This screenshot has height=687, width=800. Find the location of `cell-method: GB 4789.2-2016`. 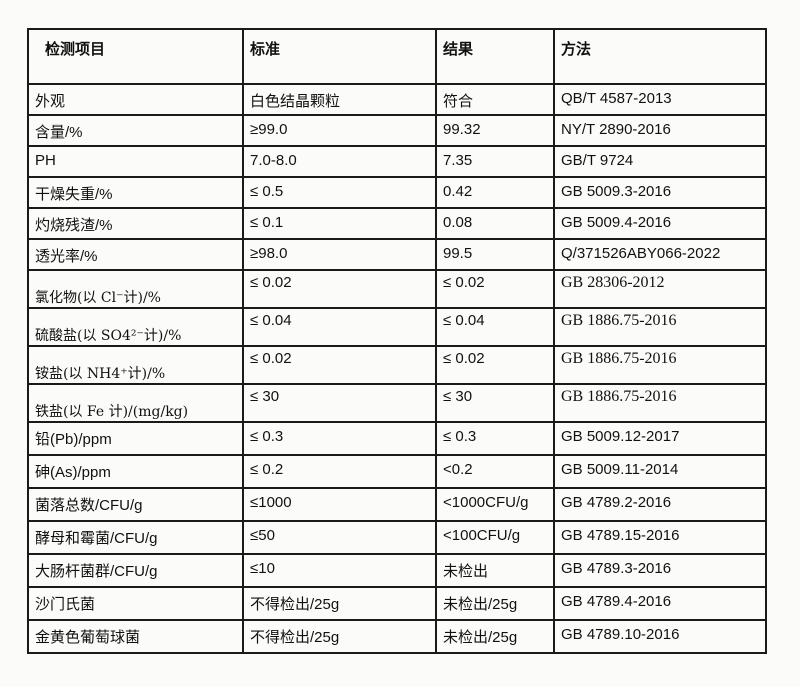

cell-method: GB 4789.2-2016 is located at coordinates (660, 504).